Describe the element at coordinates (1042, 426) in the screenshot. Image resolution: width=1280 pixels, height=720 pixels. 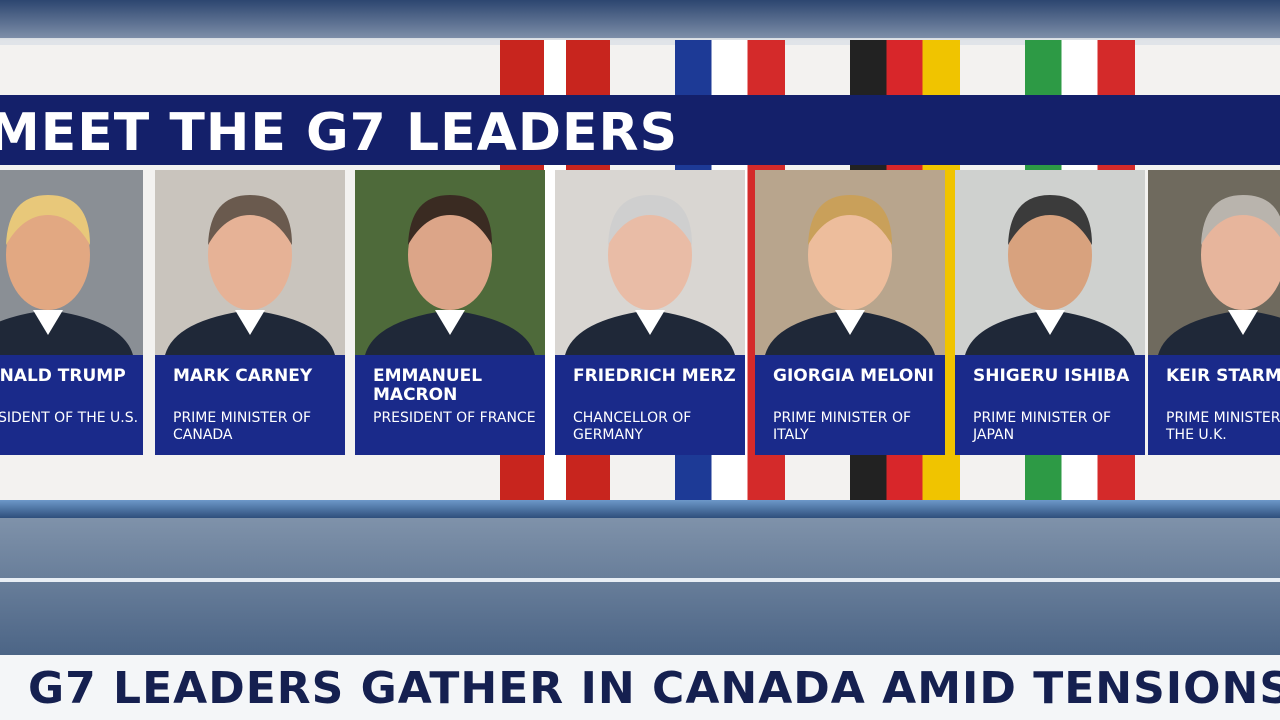
I see `leader-role: PRIME MINISTER OF JAPAN` at that location.